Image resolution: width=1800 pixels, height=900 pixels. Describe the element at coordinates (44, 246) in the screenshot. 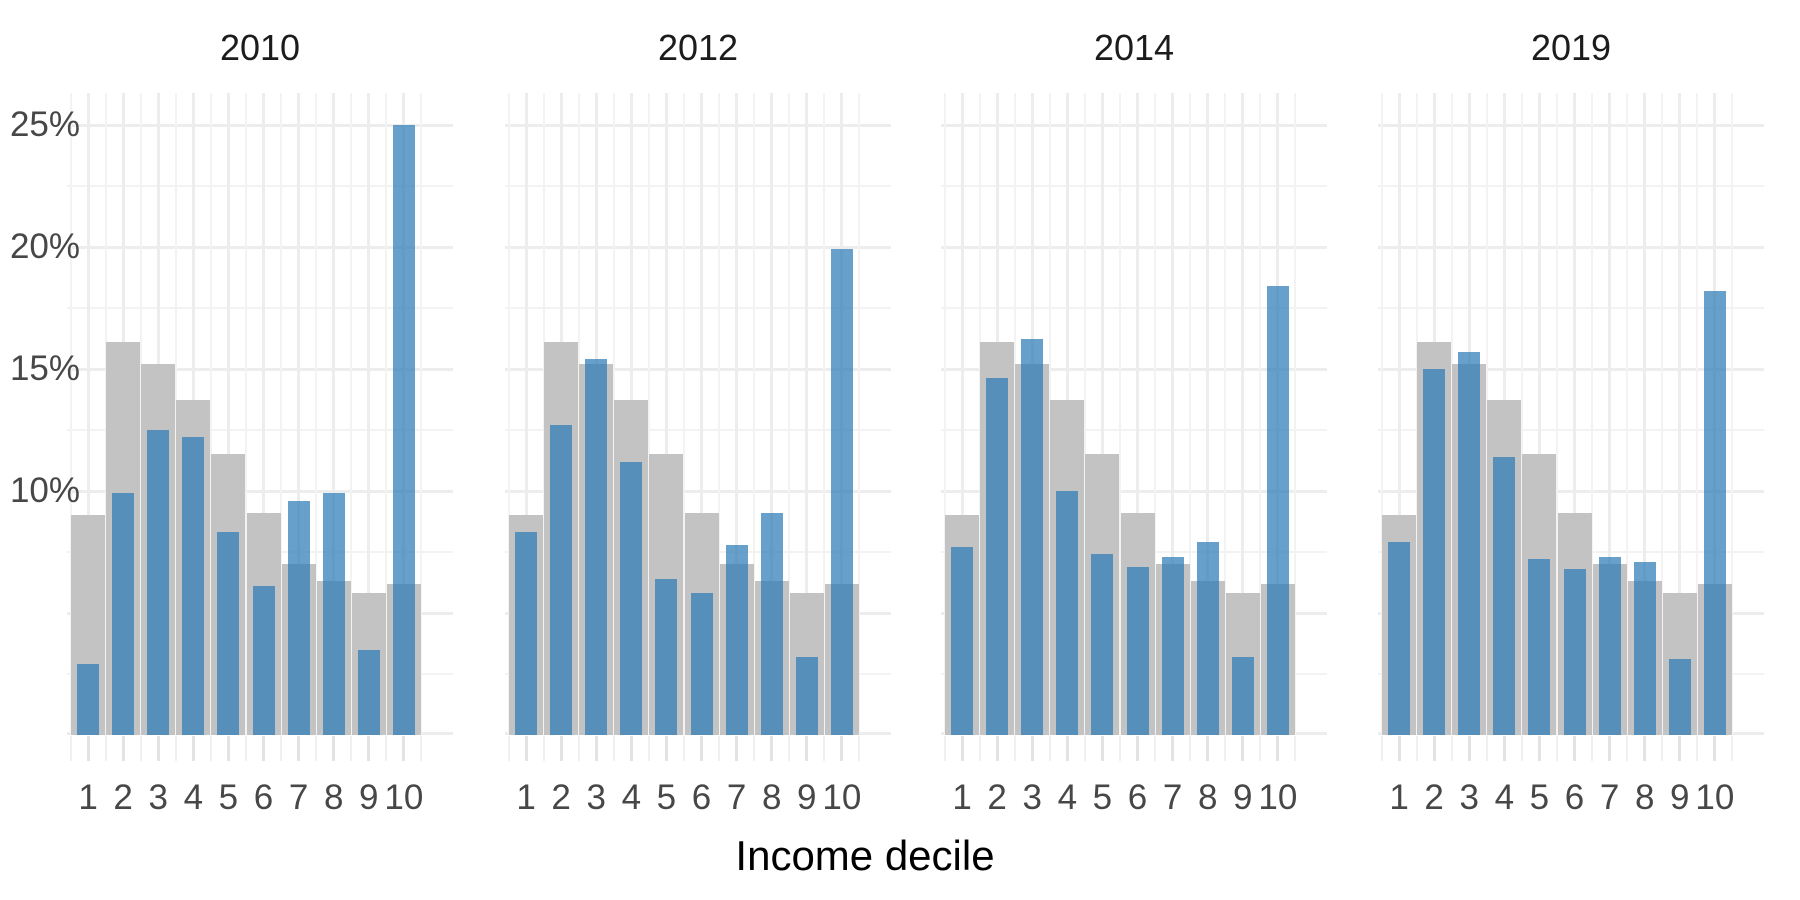

I see `y-tick-label-20: 20%` at that location.